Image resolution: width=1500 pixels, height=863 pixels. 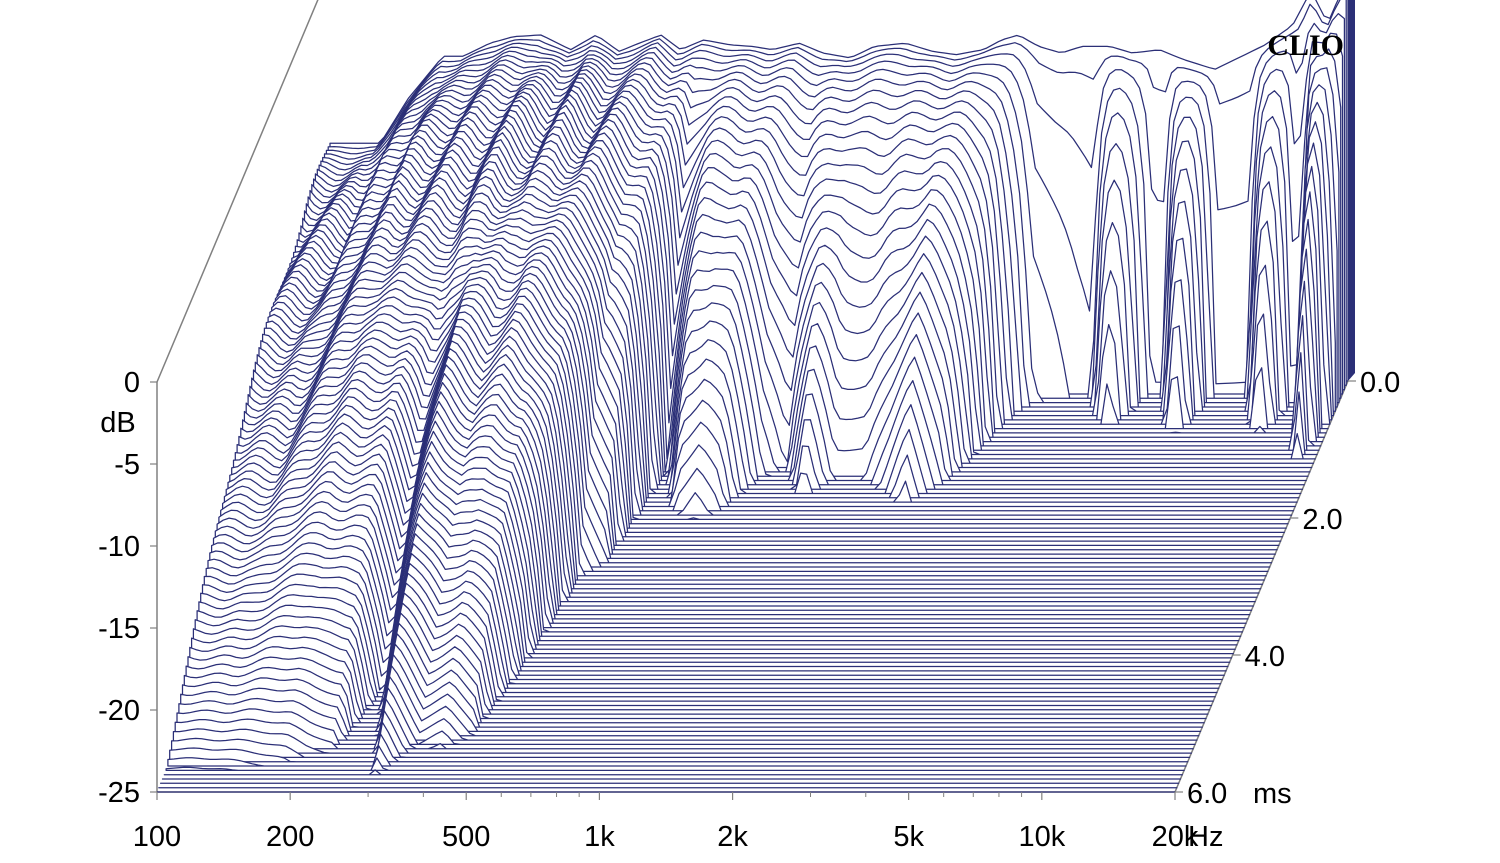 What do you see at coordinates (290, 837) in the screenshot?
I see `freq-tick-label: 200` at bounding box center [290, 837].